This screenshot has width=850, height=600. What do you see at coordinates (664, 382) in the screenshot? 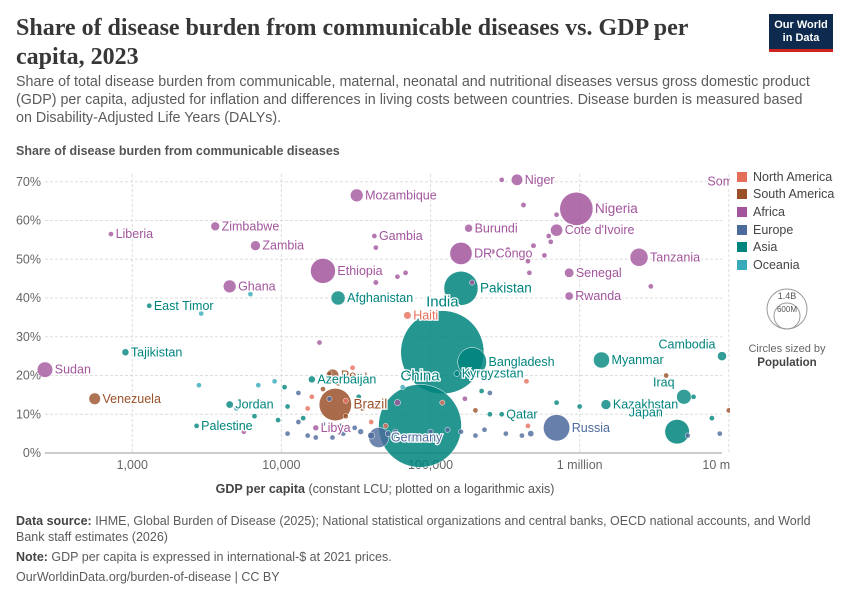
I see `label-iraq: Iraq` at bounding box center [664, 382].